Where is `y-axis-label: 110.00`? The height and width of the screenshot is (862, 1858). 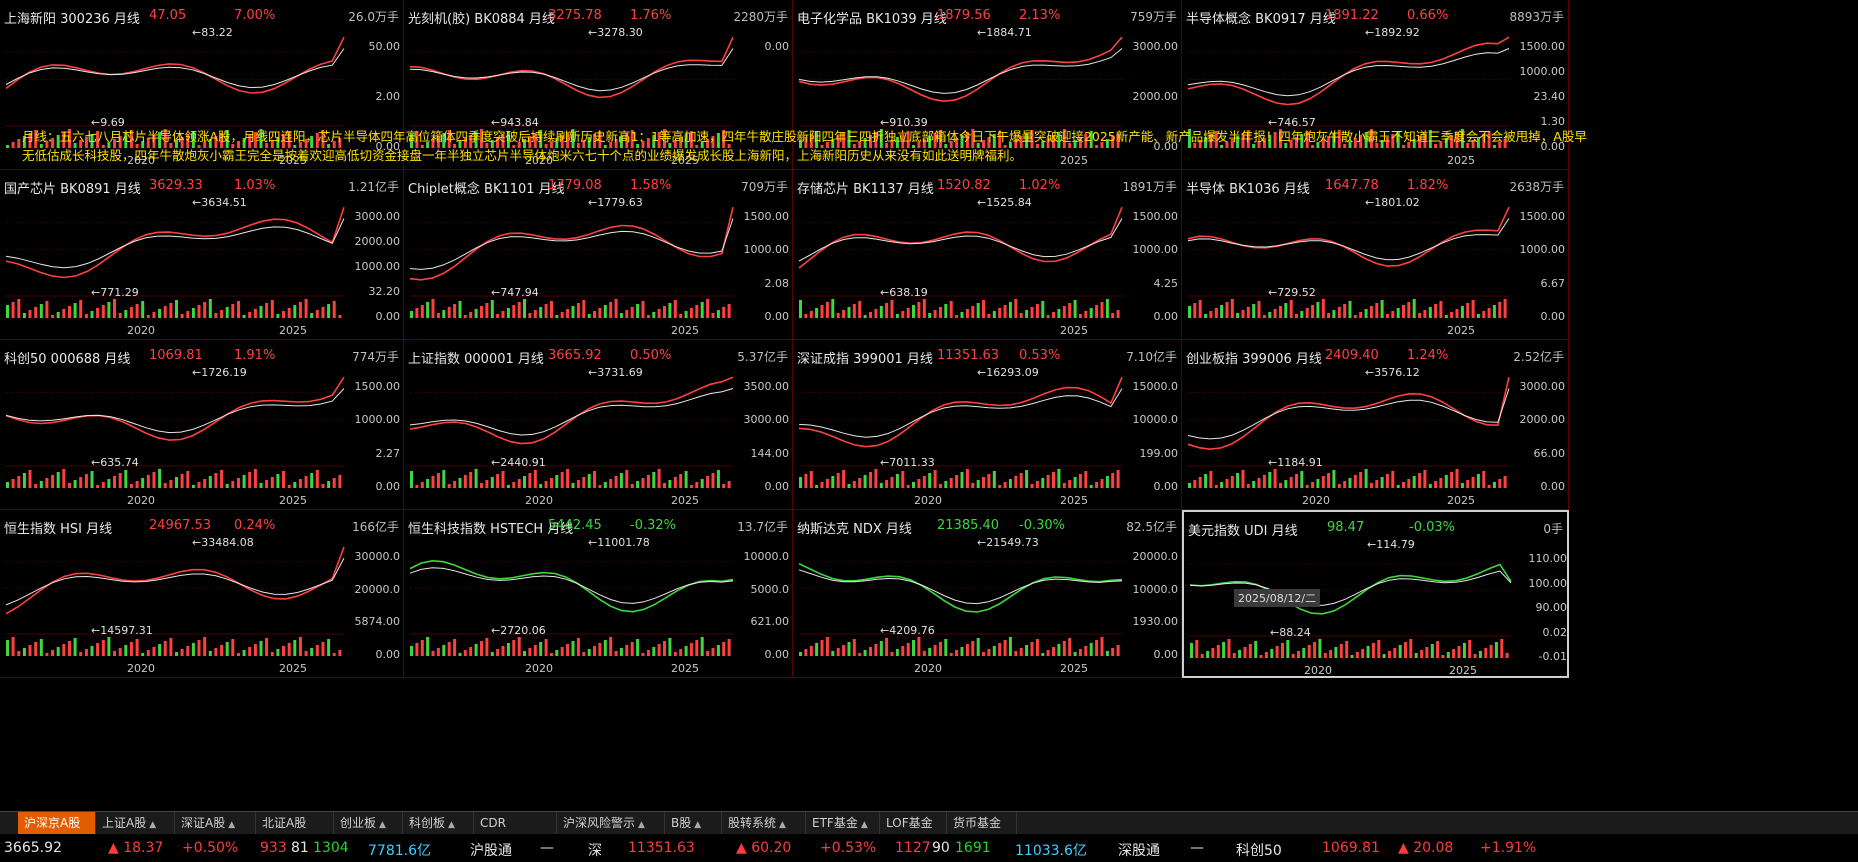 y-axis-label: 110.00 is located at coordinates (1548, 558).